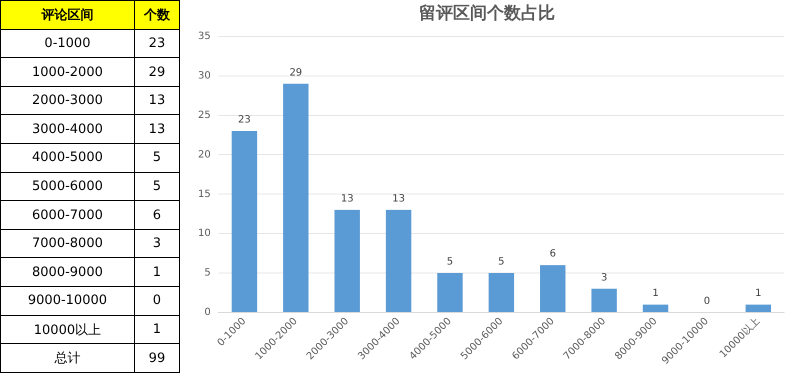  I want to click on category-label: 0-1000, so click(67, 43).